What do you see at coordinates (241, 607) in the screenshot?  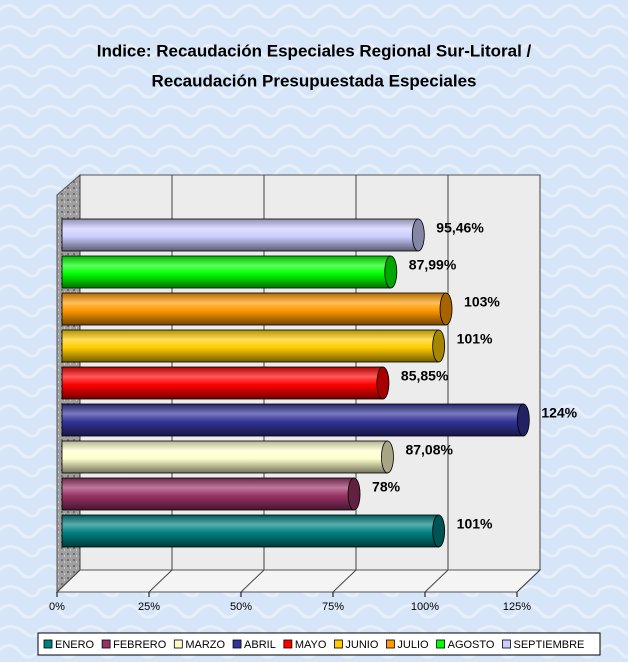 I see `x-tick-label: 50%` at bounding box center [241, 607].